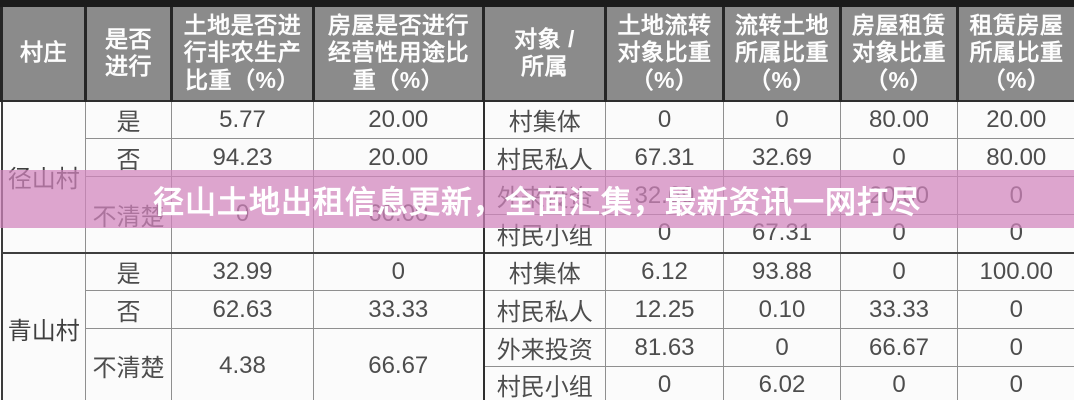 This screenshot has height=400, width=1074. What do you see at coordinates (782, 52) in the screenshot?
I see `header-transferred-land-owner: 流转土地 所属比重 （%）` at bounding box center [782, 52].